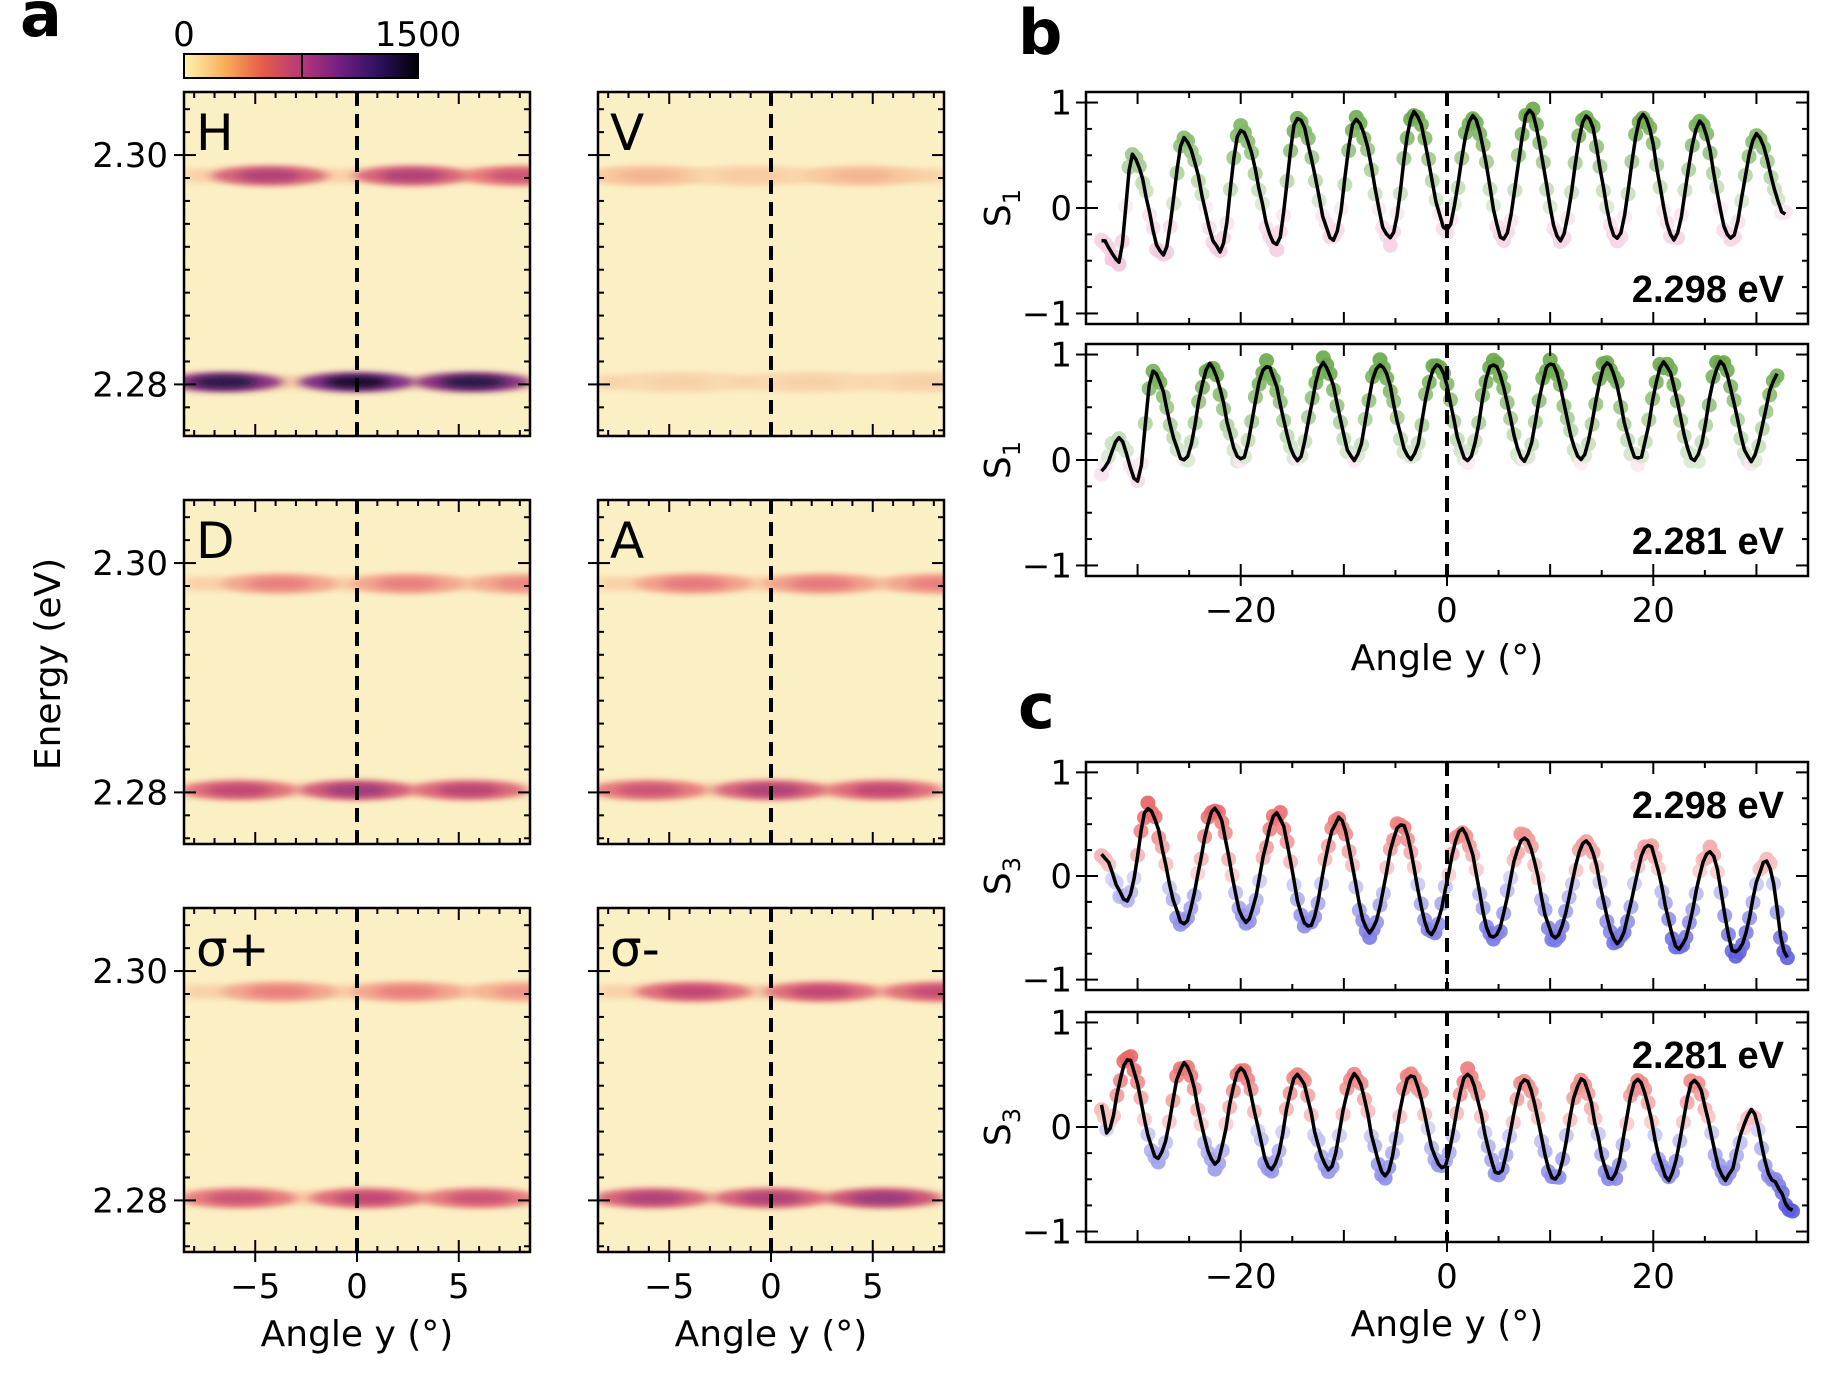 The width and height of the screenshot is (1838, 1385). What do you see at coordinates (627, 133) in the screenshot?
I see `polarization-label: V` at bounding box center [627, 133].